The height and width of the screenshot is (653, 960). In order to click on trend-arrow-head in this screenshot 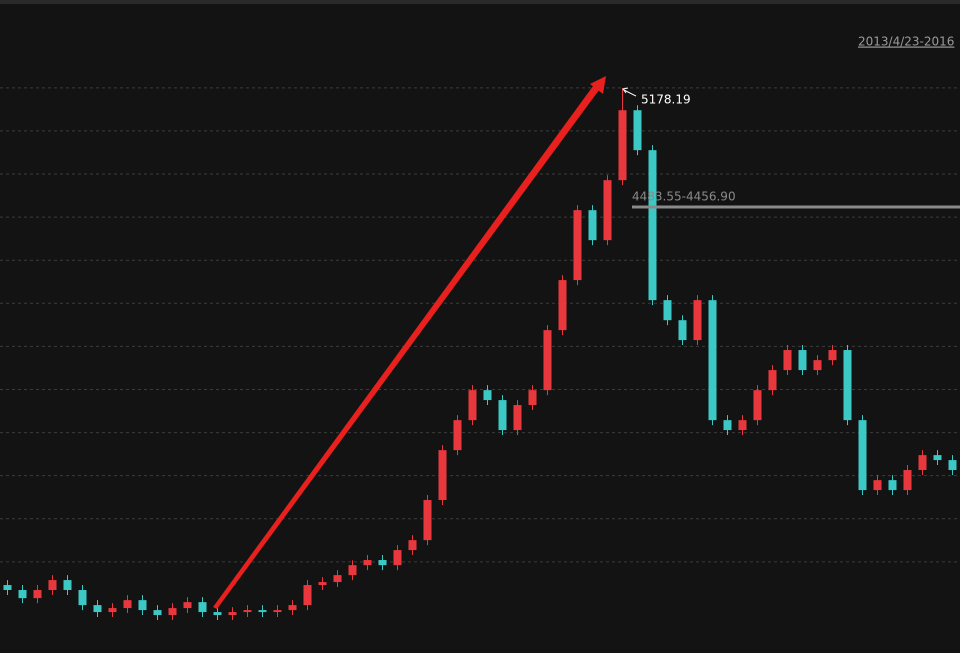, I will do `click(598, 85)`.